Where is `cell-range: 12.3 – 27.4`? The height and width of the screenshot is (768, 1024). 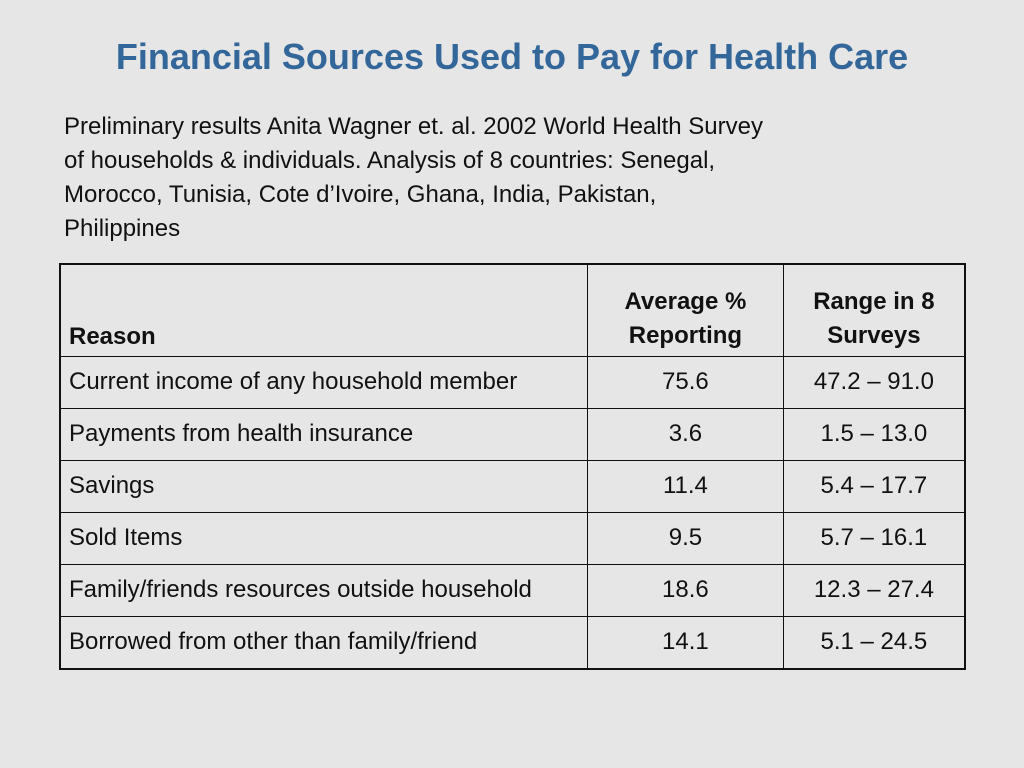 cell-range: 12.3 – 27.4 is located at coordinates (874, 590).